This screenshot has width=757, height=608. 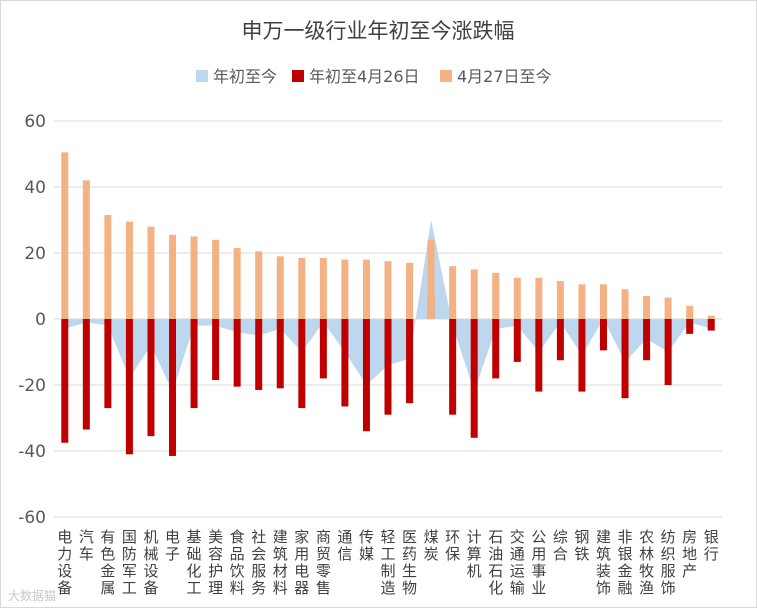 I want to click on y-tick-label: 40, so click(x=35, y=188).